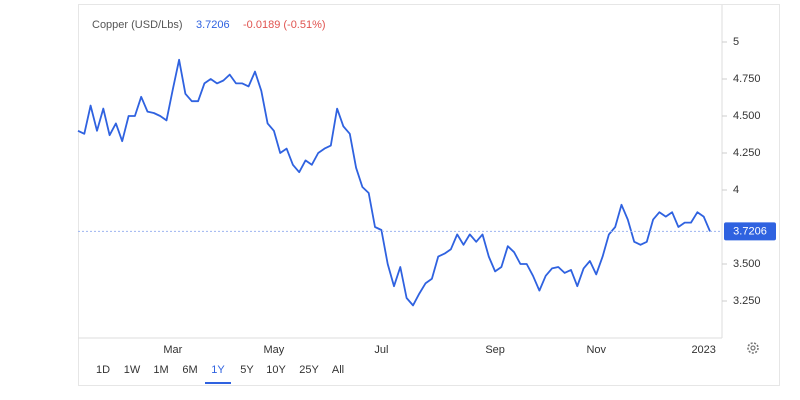  Describe the element at coordinates (736, 190) in the screenshot. I see `y-tick-label: 4` at that location.